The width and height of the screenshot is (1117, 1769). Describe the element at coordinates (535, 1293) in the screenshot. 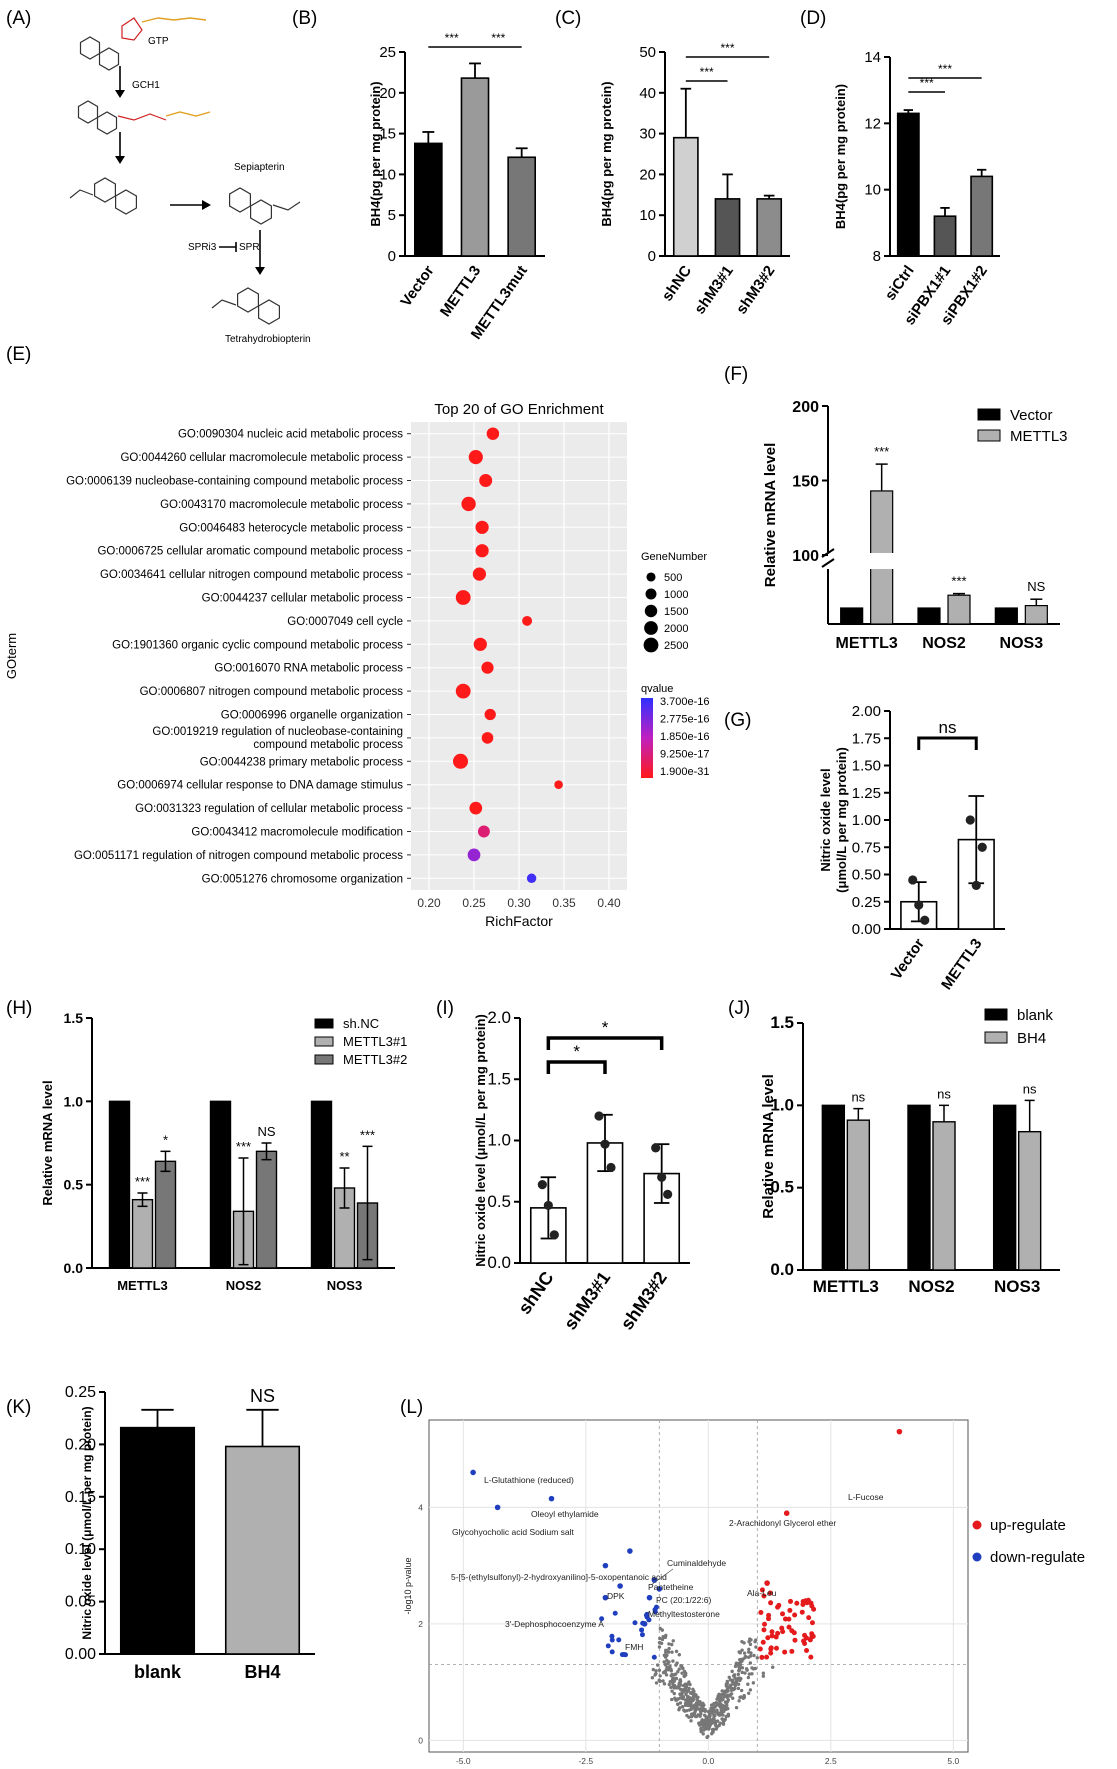

I see `x-tick-label: shNC` at that location.